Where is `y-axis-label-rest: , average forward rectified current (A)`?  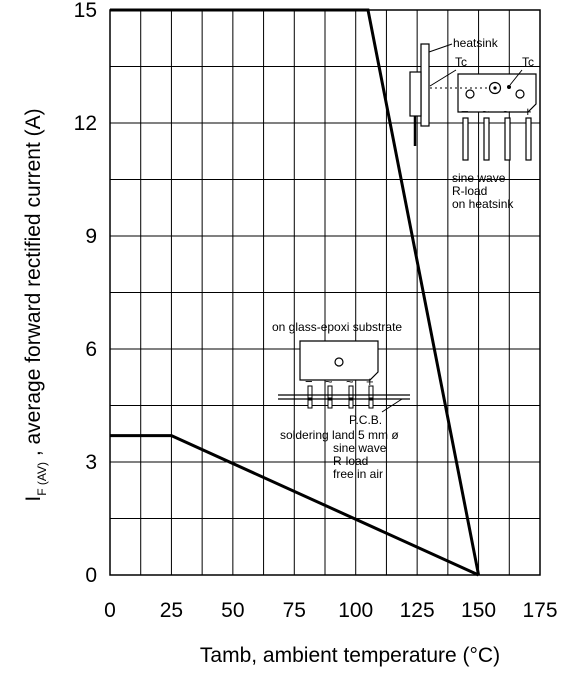
y-axis-label-rest: , average forward rectified current (A) is located at coordinates (33, 285).